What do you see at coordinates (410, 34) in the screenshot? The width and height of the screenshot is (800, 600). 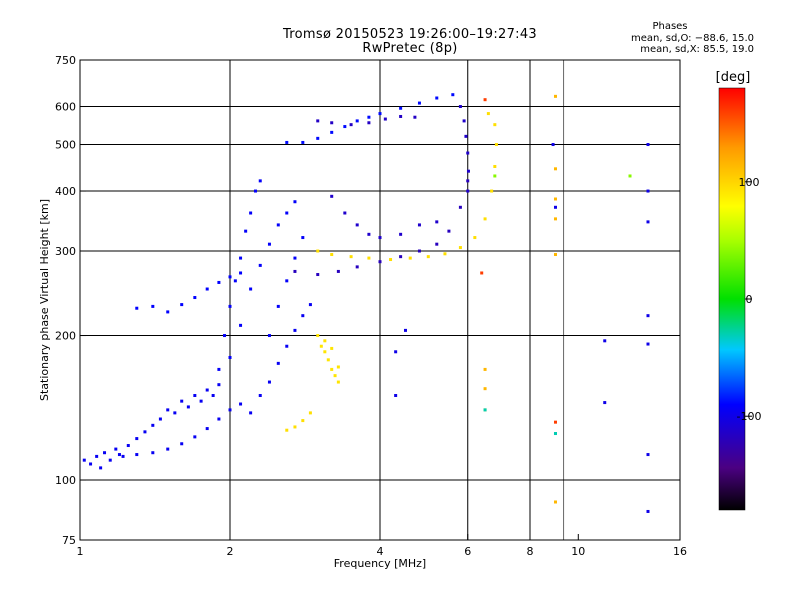 I see `chart-title: Tromsø 20150523 19:26:00–19:27:43` at bounding box center [410, 34].